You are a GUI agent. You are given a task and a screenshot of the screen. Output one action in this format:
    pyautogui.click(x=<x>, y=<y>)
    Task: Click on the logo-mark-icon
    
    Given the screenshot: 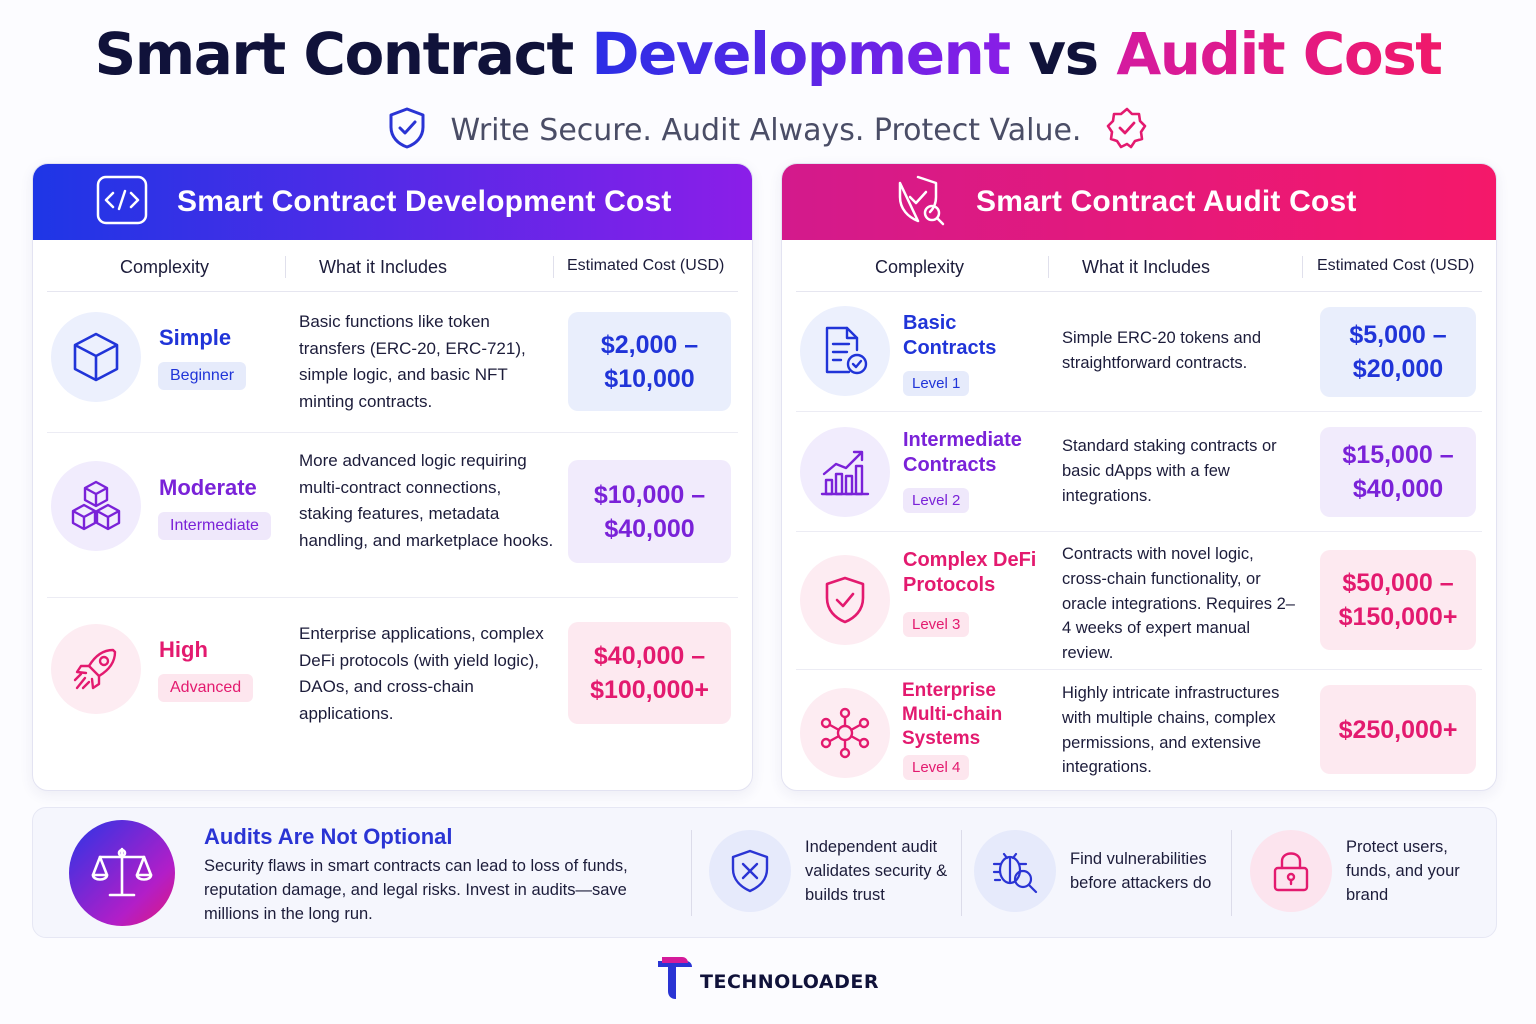 What is the action you would take?
    pyautogui.click(x=675, y=981)
    